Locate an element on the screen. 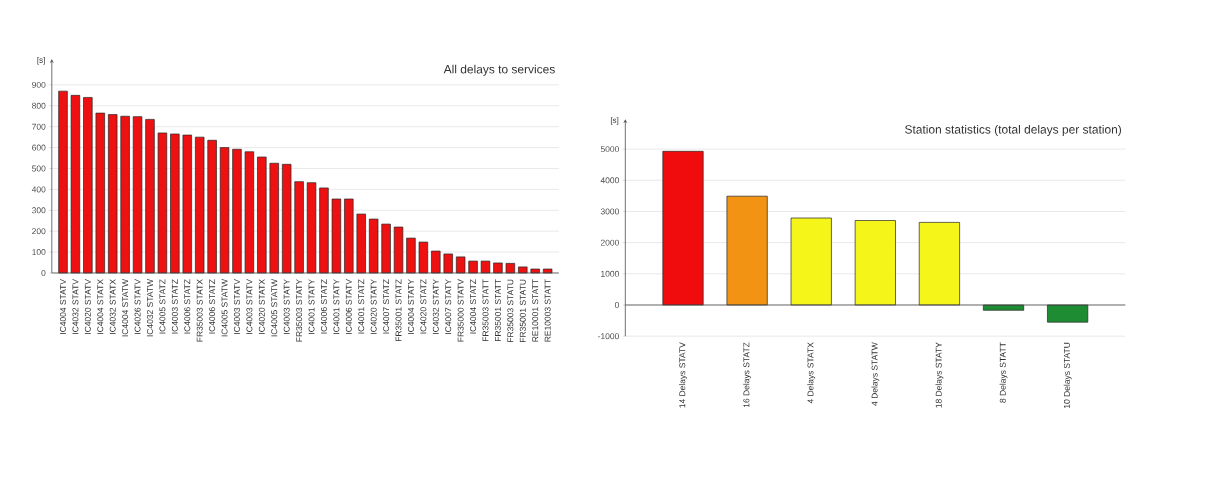 The width and height of the screenshot is (1210, 481). x-tick-label: FR35001 STATZ is located at coordinates (398, 310).